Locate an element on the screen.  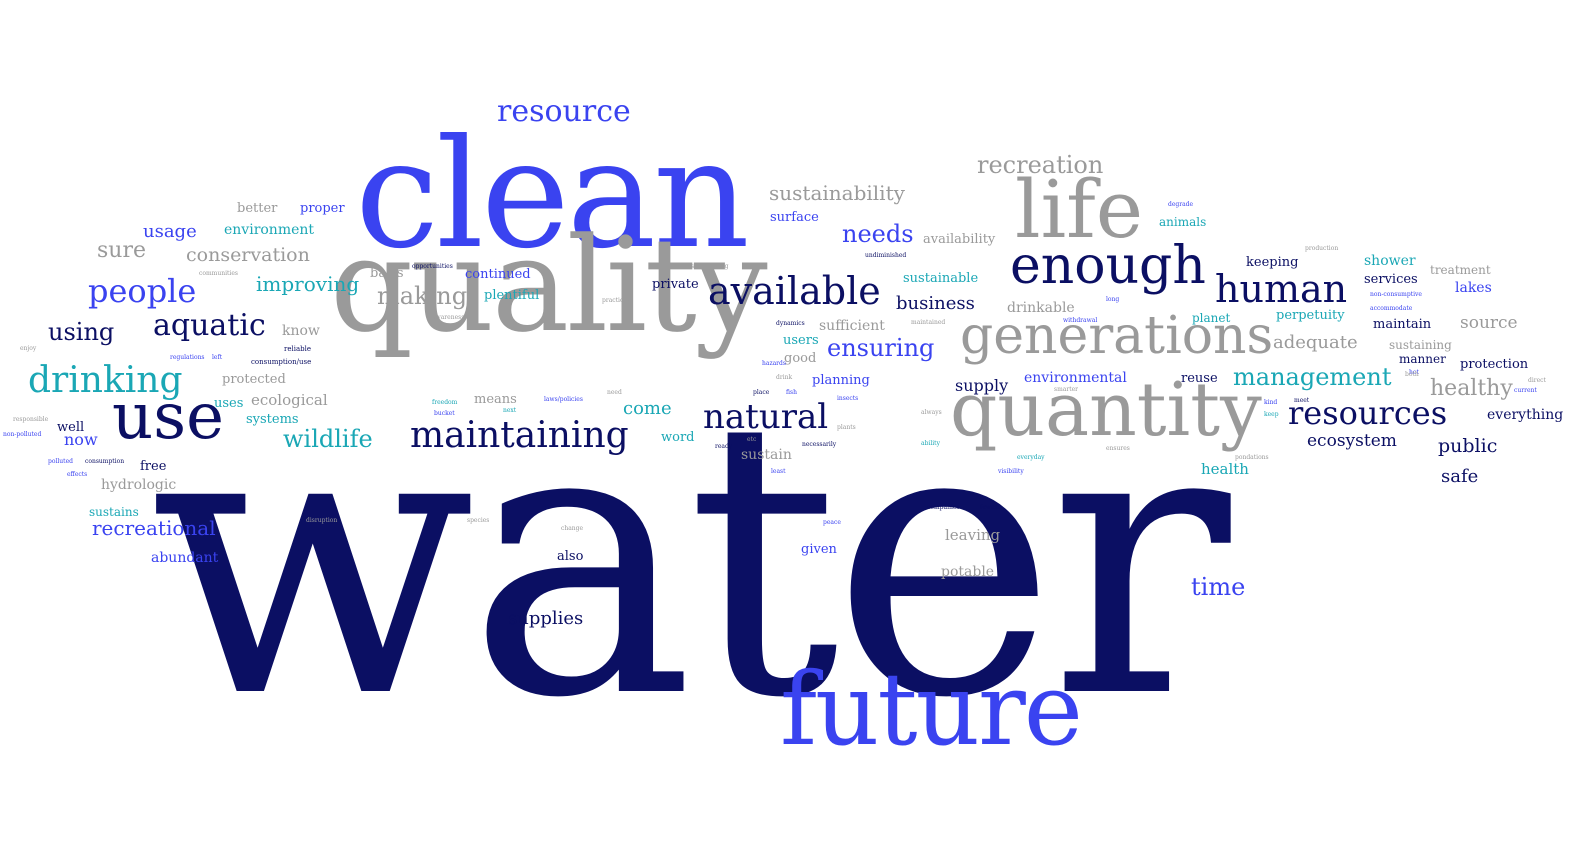
word-reliable: reliable is located at coordinates (298, 349).